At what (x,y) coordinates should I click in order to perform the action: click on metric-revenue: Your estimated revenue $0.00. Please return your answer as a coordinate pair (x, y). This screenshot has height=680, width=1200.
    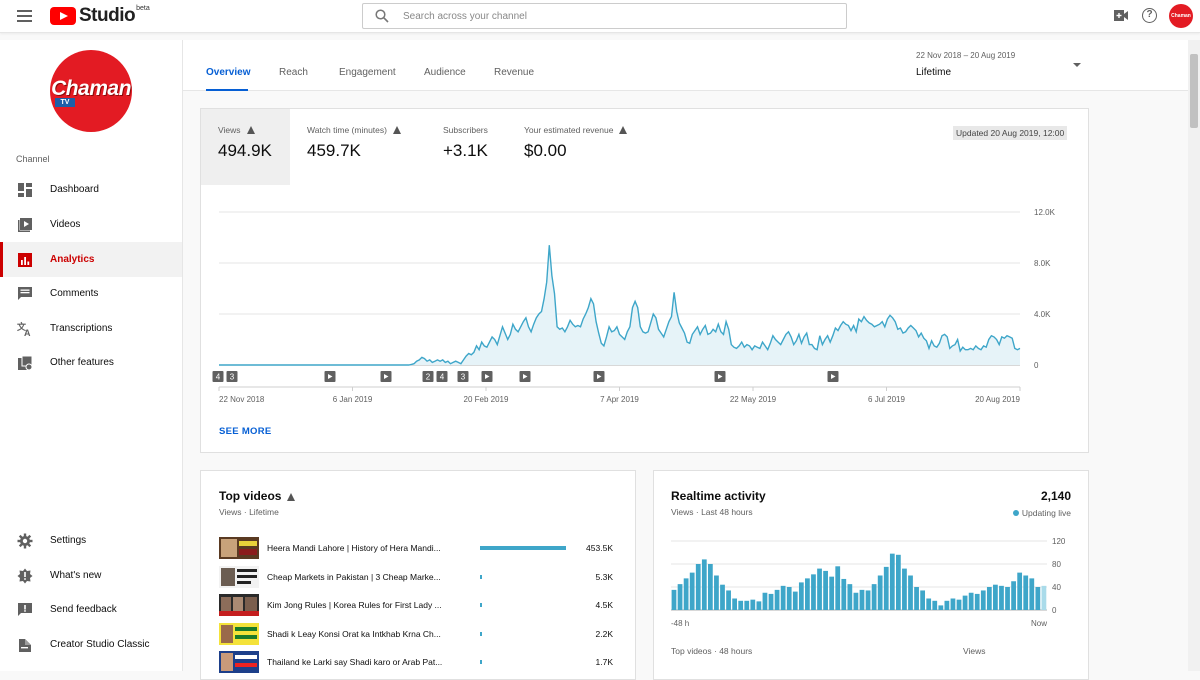
    Looking at the image, I should click on (582, 147).